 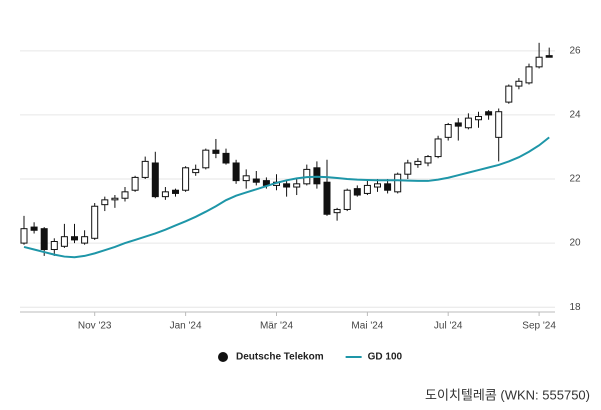 What do you see at coordinates (575, 243) in the screenshot?
I see `y-tick-label: 20` at bounding box center [575, 243].